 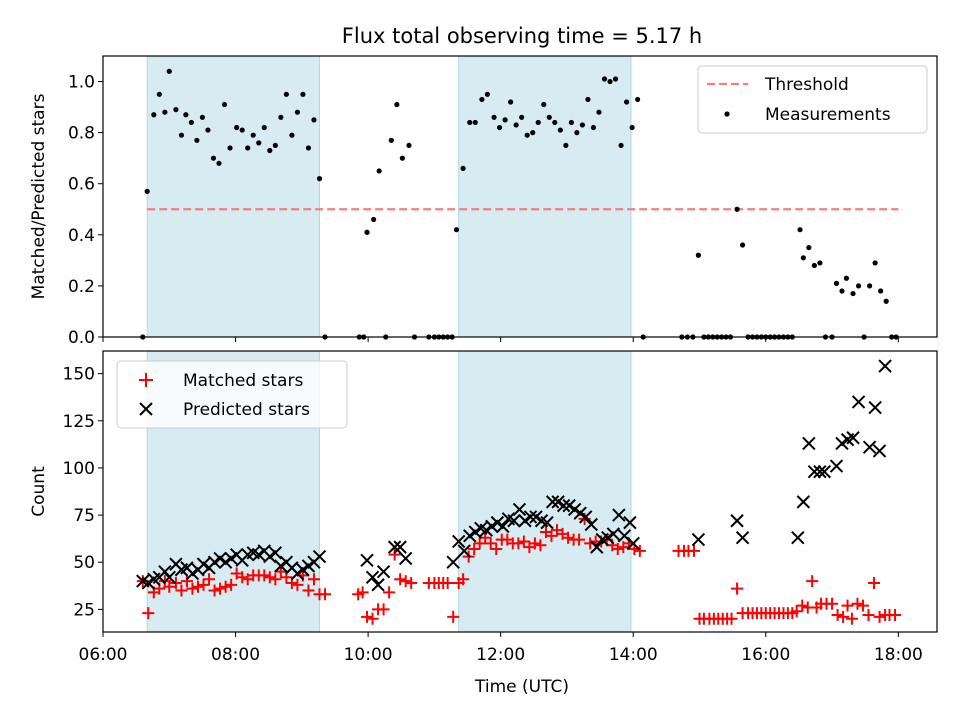 What do you see at coordinates (500, 655) in the screenshot?
I see `x-tick-label: 12:00` at bounding box center [500, 655].